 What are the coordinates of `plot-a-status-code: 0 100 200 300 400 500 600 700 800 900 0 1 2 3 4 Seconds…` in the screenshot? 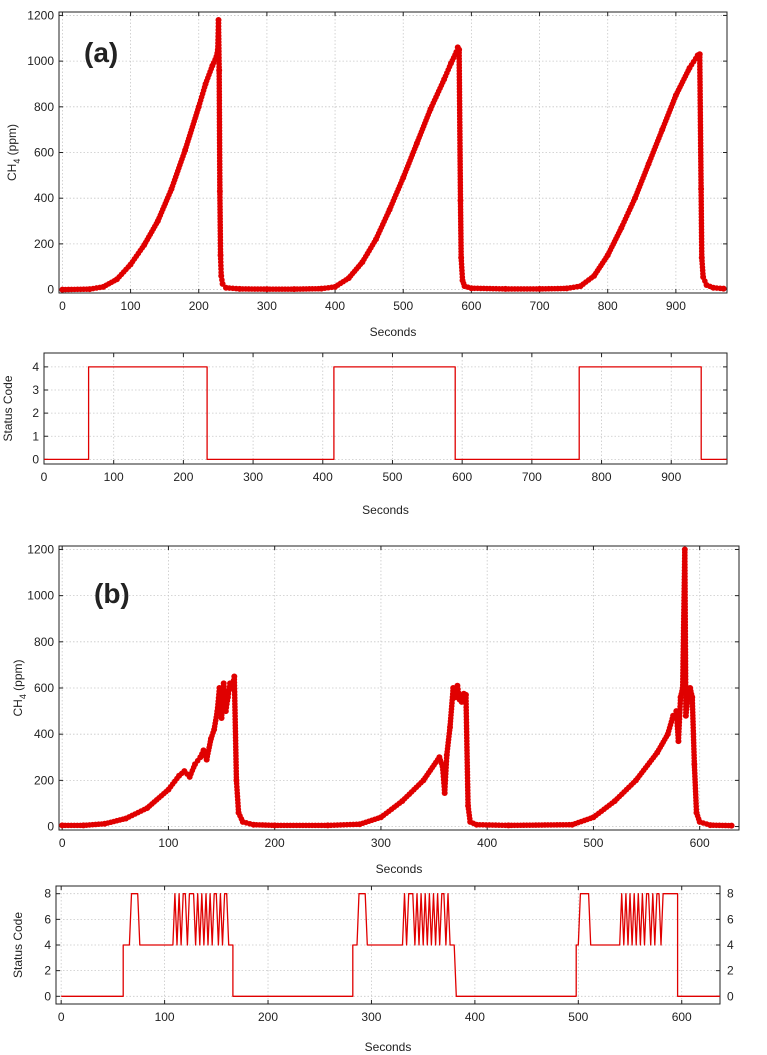 It's located at (364, 434).